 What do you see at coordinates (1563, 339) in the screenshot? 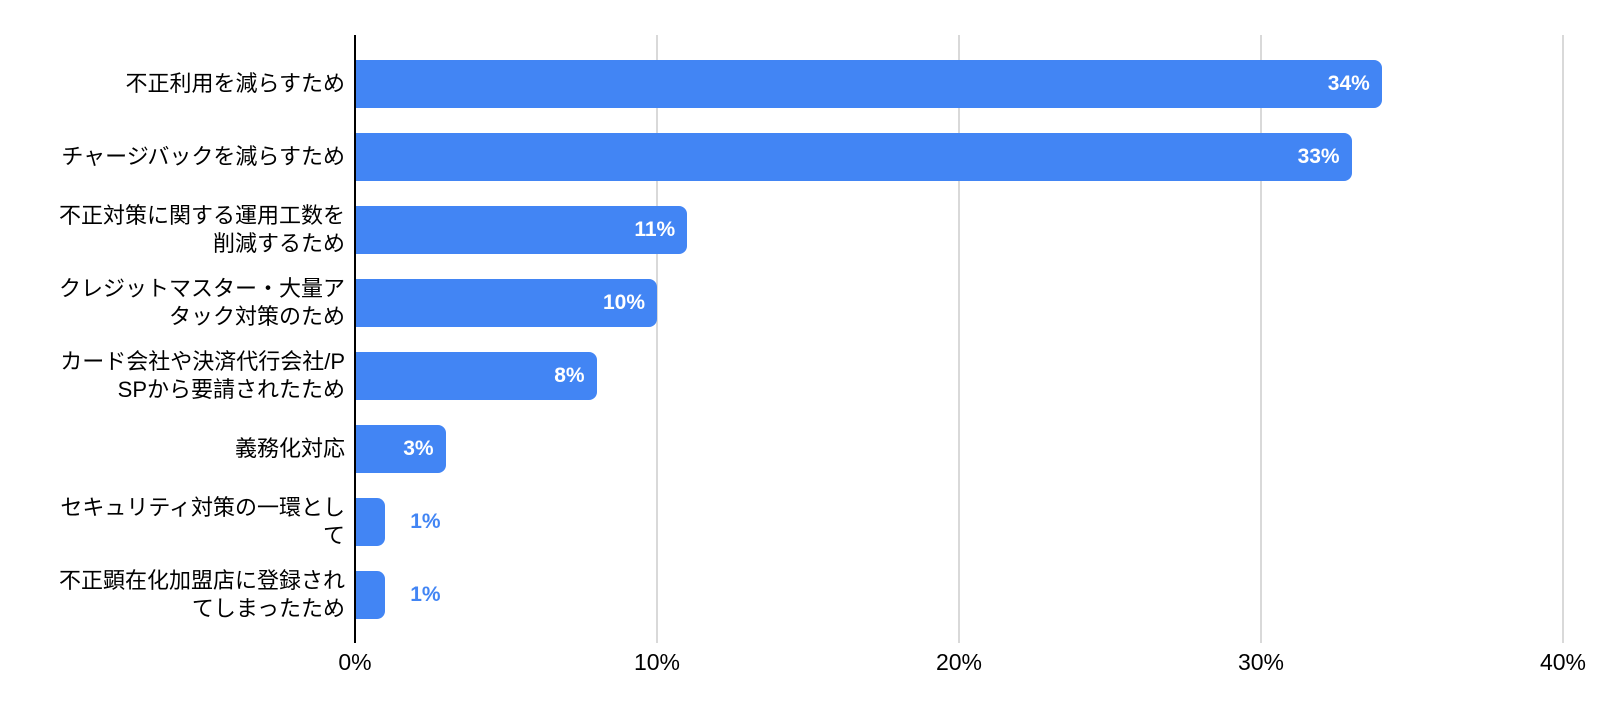
I see `gridline-40%` at bounding box center [1563, 339].